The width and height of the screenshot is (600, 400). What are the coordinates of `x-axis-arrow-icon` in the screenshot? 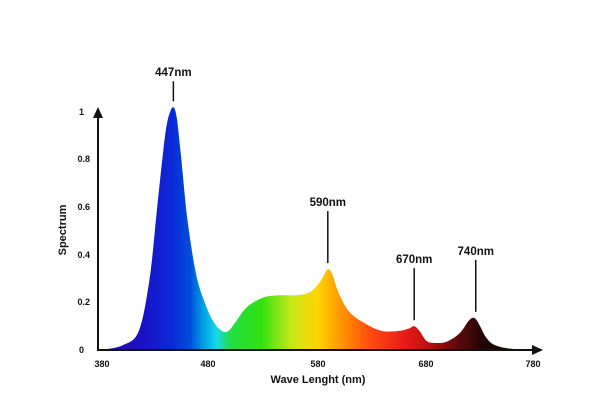 It's located at (537, 350).